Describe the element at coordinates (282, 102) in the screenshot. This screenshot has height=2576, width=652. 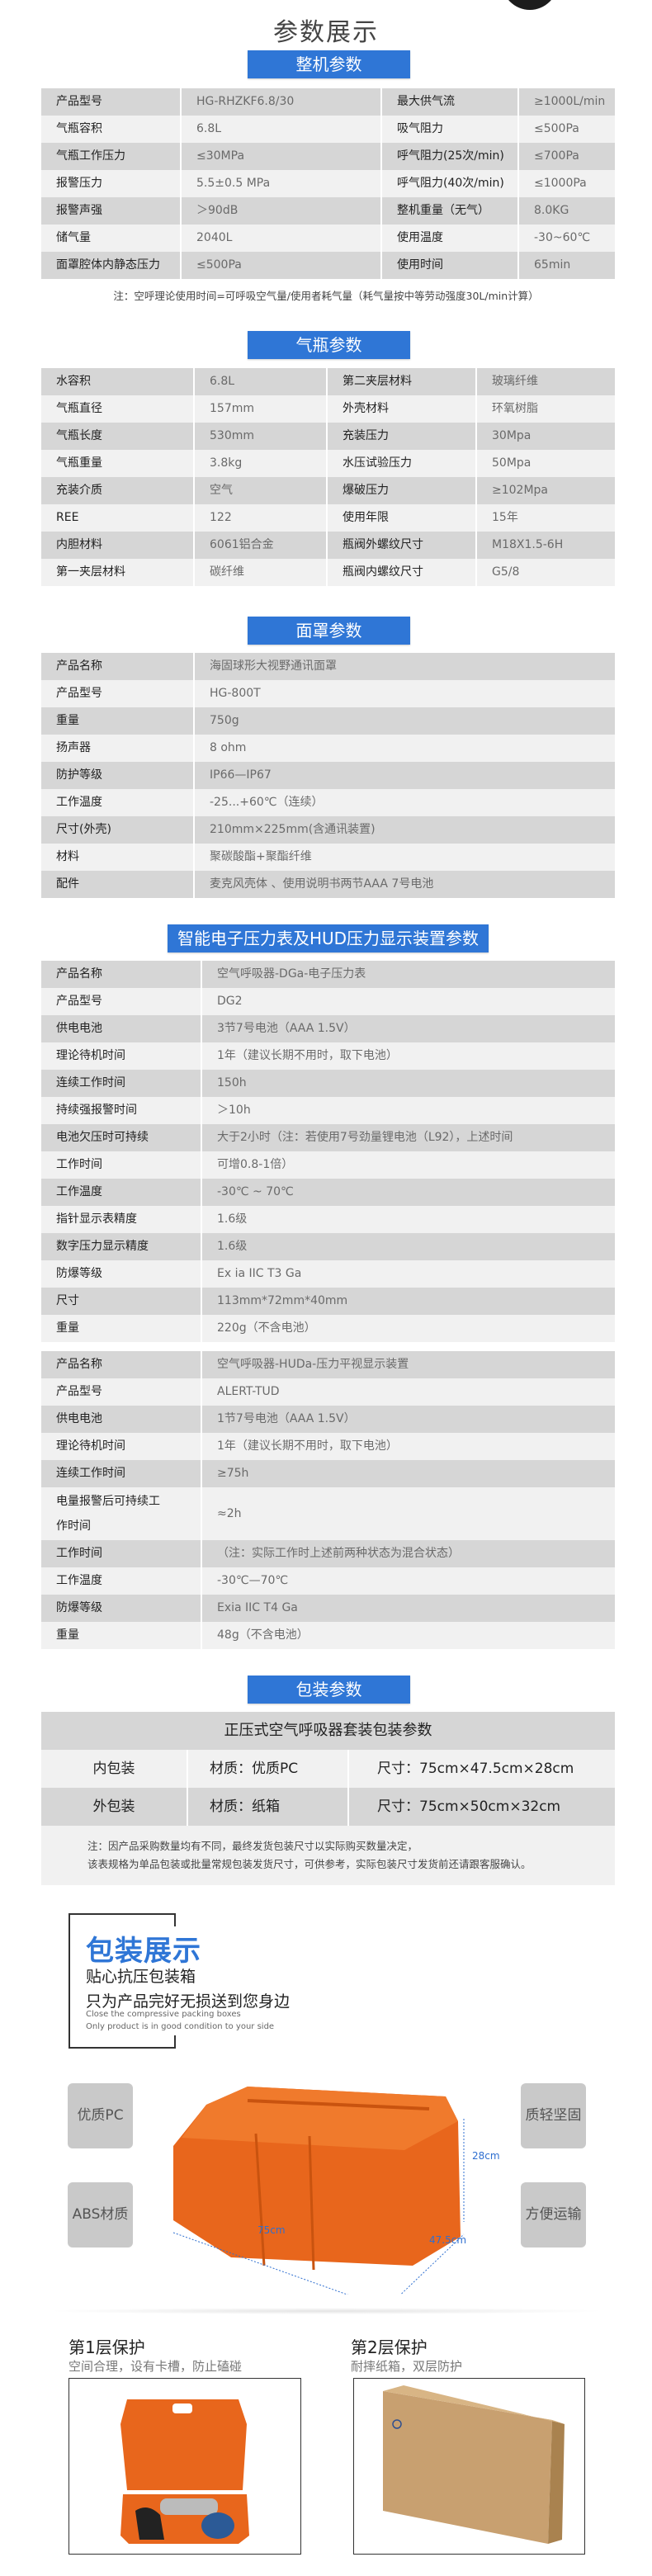
I see `param-value: HG-RHZKF6.8/30` at that location.